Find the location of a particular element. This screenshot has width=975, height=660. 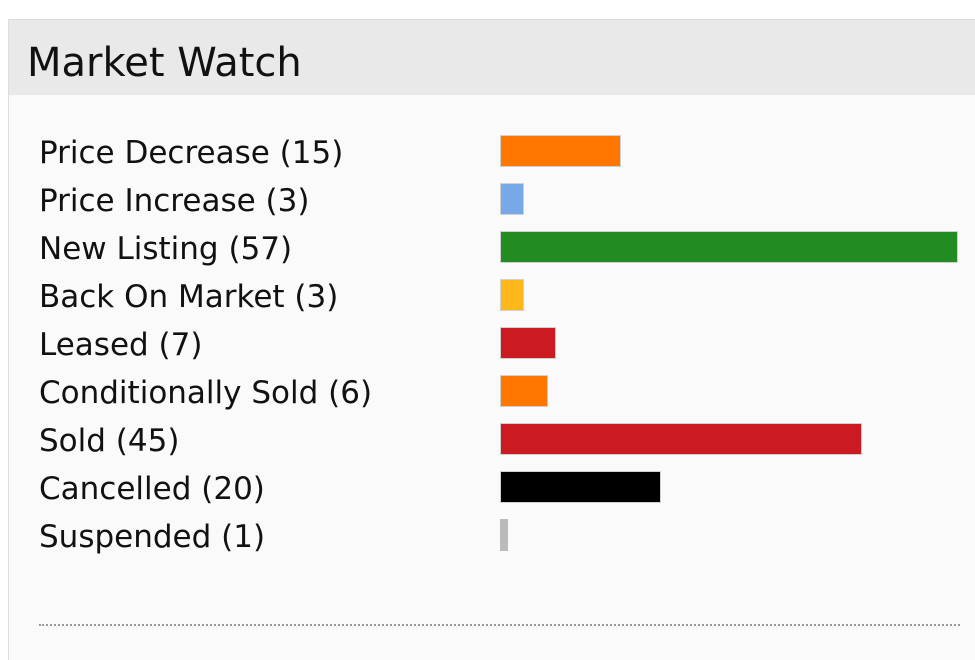

bar-label-conditionally-sold: Conditionally Sold6 is located at coordinates (205, 393).